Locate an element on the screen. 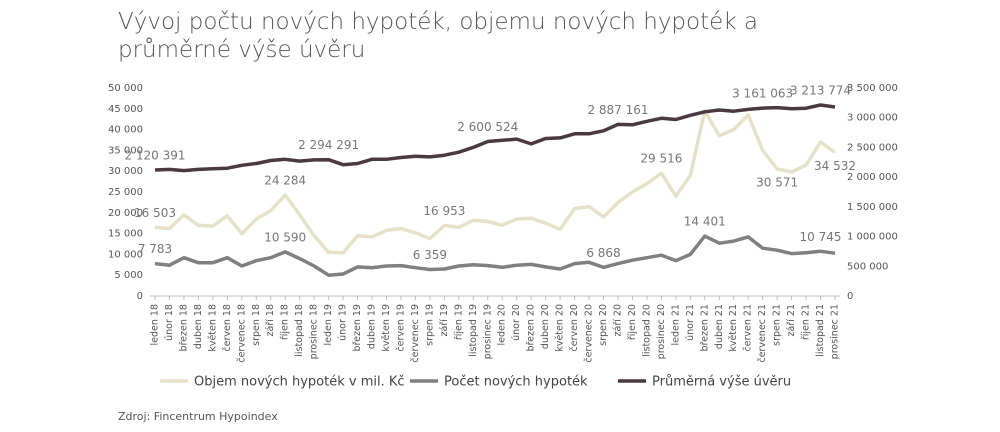 The image size is (1000, 432). x-tick-label: říjen 19 is located at coordinates (458, 322).